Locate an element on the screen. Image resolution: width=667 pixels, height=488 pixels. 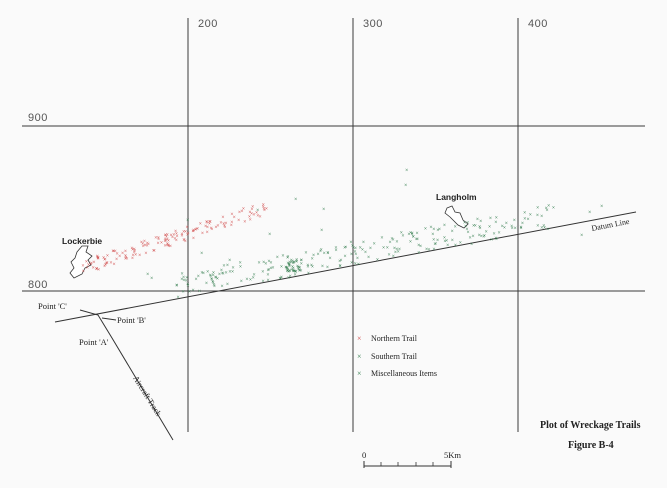
grid-label-x-200: 200 is located at coordinates (208, 24).